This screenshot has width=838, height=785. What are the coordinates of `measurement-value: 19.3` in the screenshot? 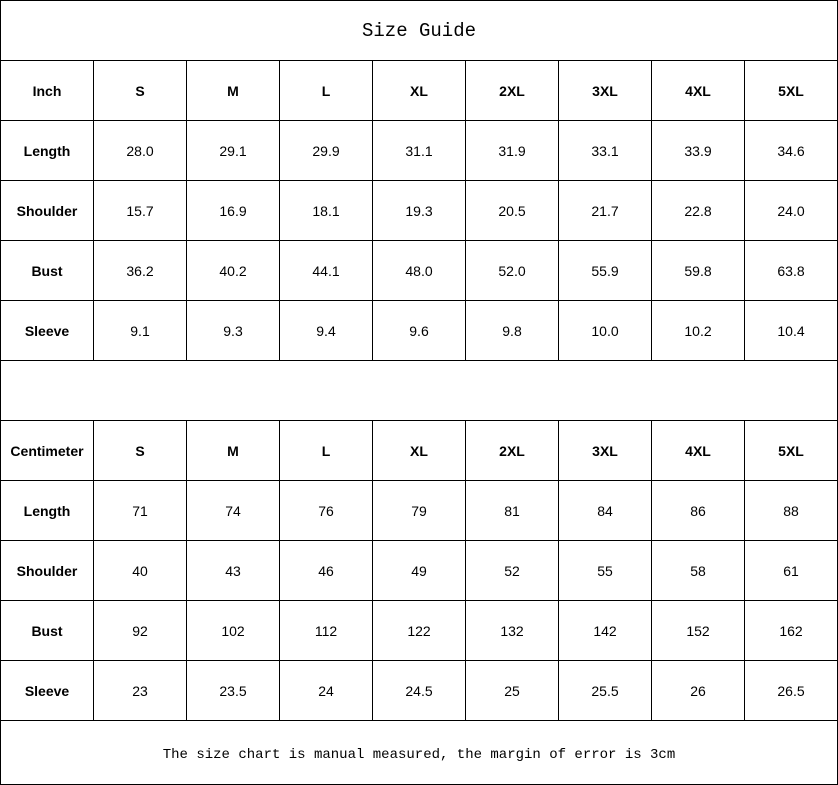 It's located at (419, 210).